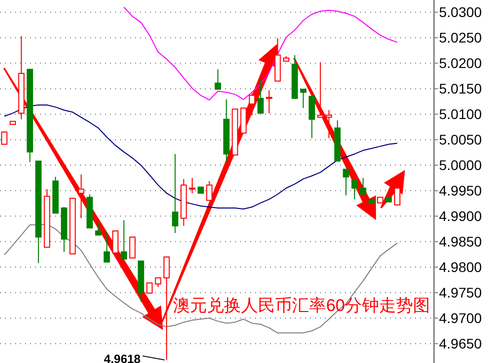 This screenshot has height=363, width=488. Describe the element at coordinates (460, 63) in the screenshot. I see `y-tick-label: 5.0200` at that location.